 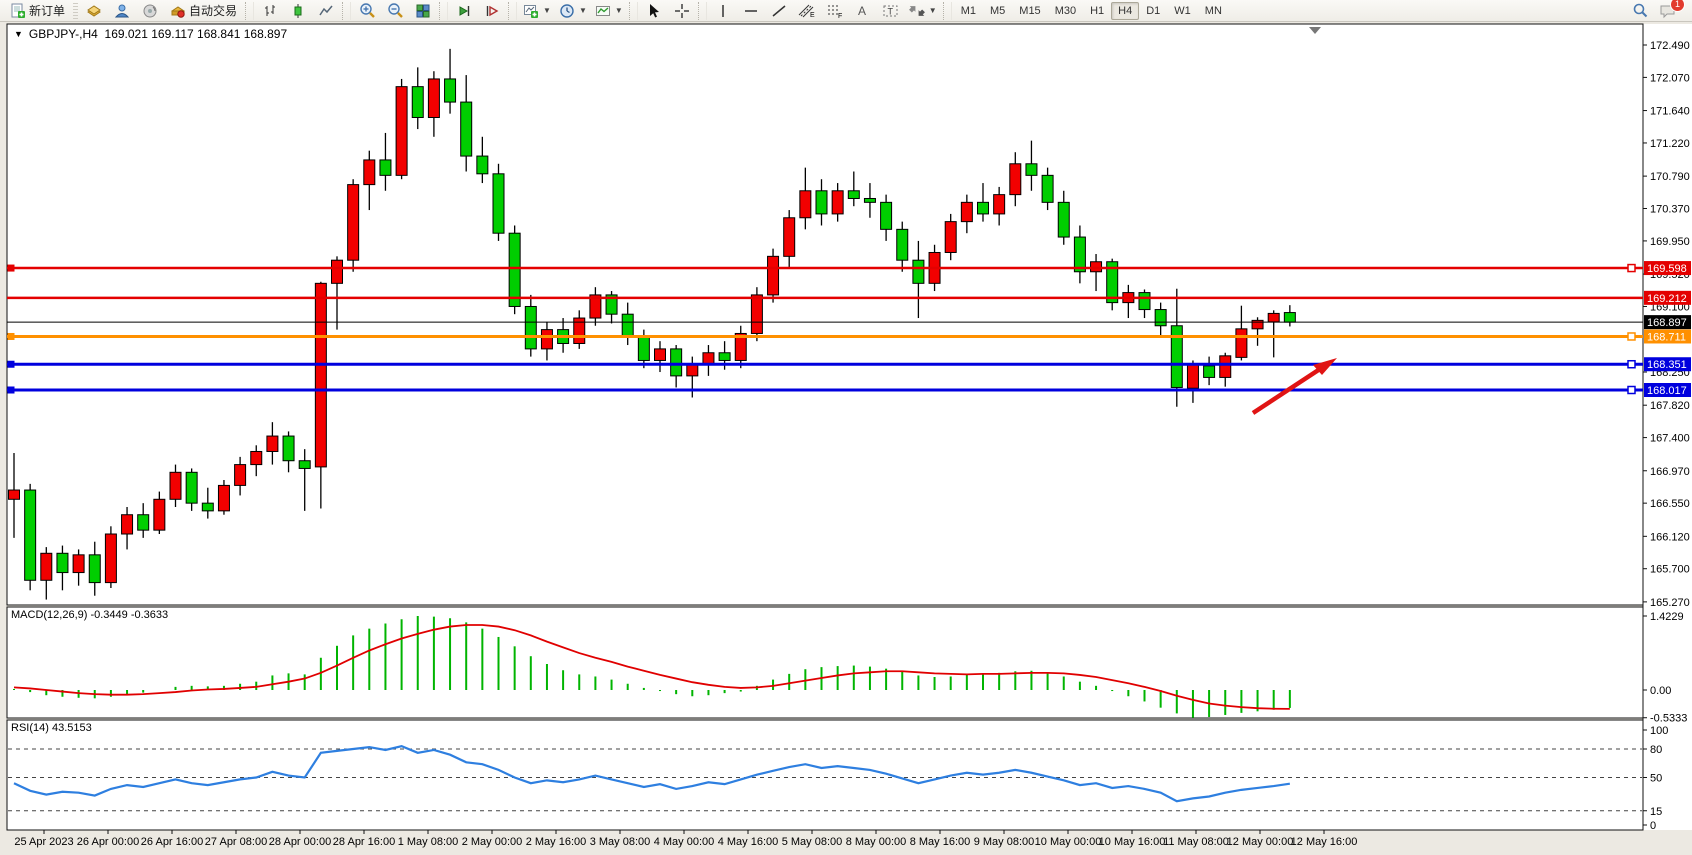 What do you see at coordinates (1125, 10) in the screenshot?
I see `timeframe-h4-button: H4` at bounding box center [1125, 10].